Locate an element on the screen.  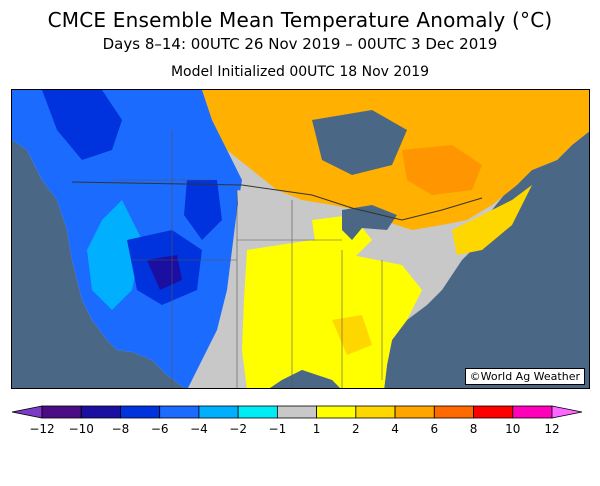
model-init-label: Model Initialized 00UTC 18 Nov 2019 is located at coordinates (300, 72).